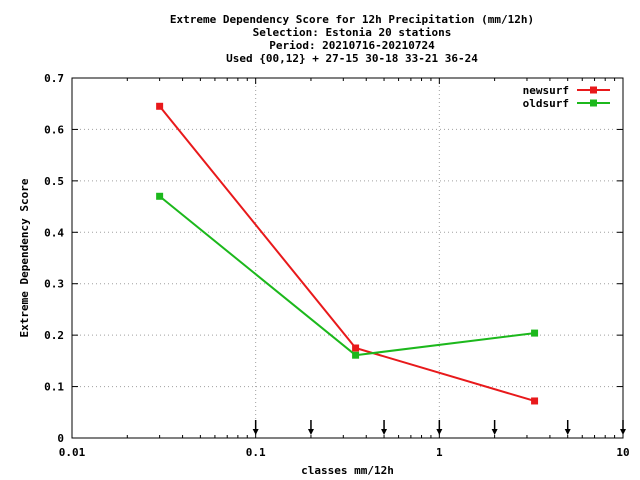 Image resolution: width=640 pixels, height=480 pixels. What do you see at coordinates (54, 387) in the screenshot?
I see `y-tick-label: 0.1` at bounding box center [54, 387].